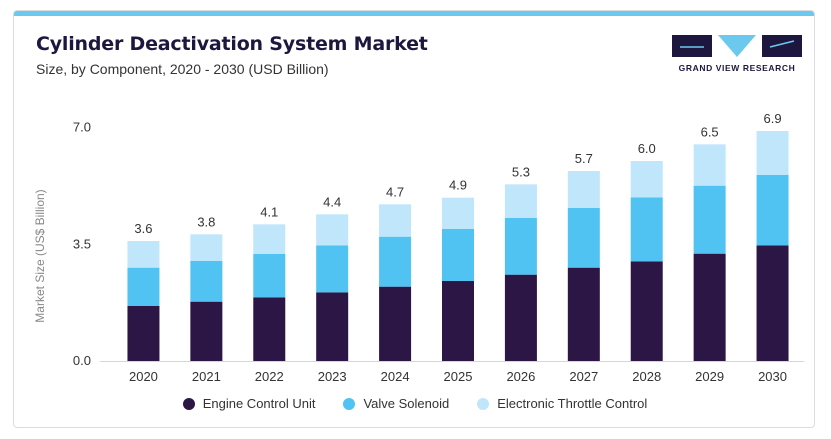 The height and width of the screenshot is (439, 831). Describe the element at coordinates (269, 376) in the screenshot. I see `x-tick-label: 2022` at that location.